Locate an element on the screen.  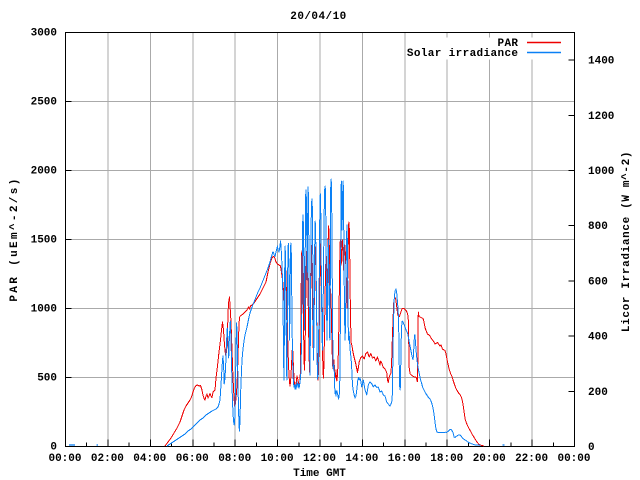
svg-text: 14:00 is located at coordinates (361, 459).